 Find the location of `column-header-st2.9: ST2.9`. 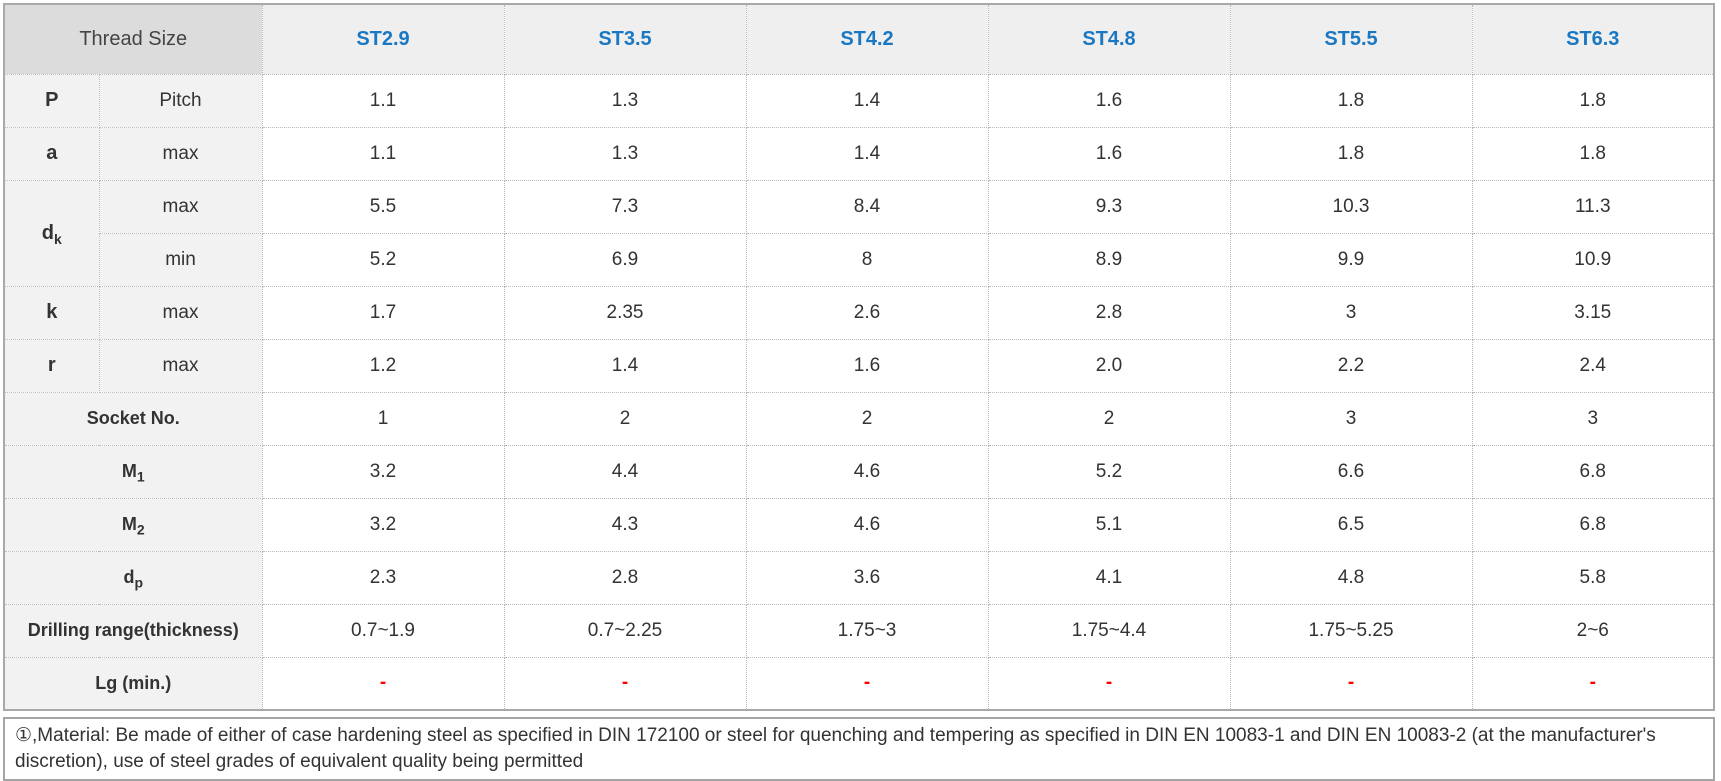

column-header-st2.9: ST2.9 is located at coordinates (383, 39).